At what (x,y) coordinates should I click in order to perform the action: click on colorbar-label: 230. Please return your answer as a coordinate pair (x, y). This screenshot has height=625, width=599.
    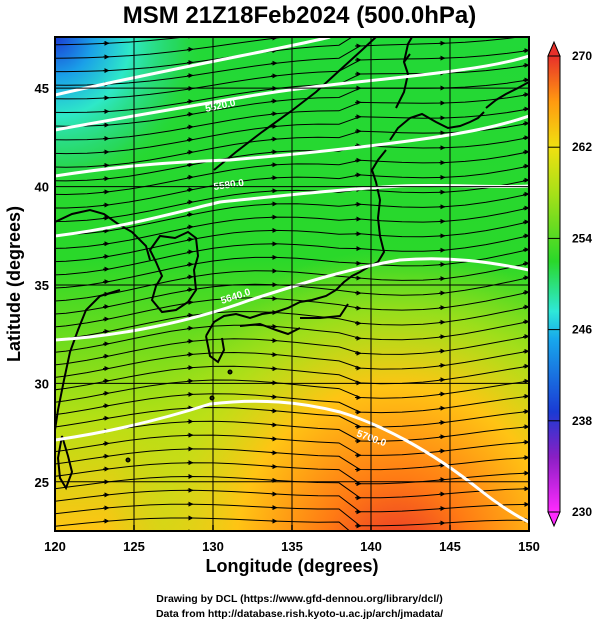
    Looking at the image, I should click on (582, 512).